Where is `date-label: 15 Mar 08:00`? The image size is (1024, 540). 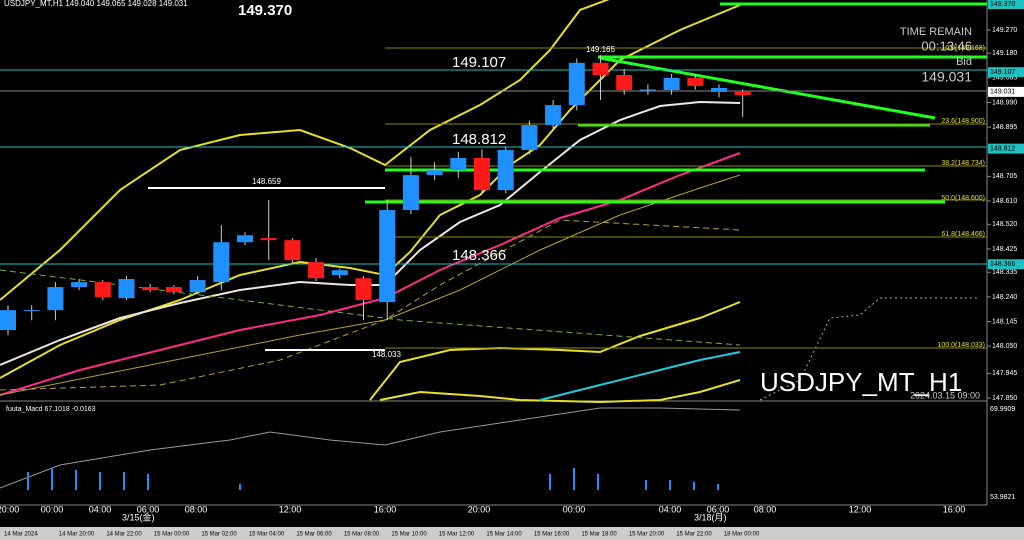 date-label: 15 Mar 08:00 is located at coordinates (362, 535).